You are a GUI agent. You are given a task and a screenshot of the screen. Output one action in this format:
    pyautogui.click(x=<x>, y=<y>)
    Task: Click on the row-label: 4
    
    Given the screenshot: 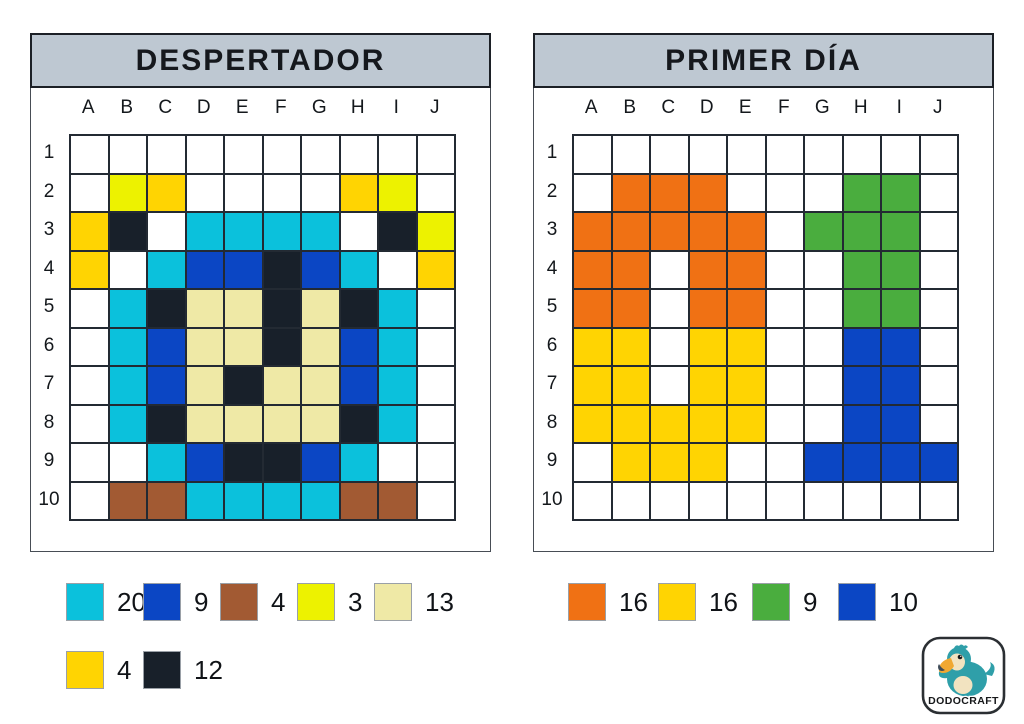 What is the action you would take?
    pyautogui.click(x=49, y=268)
    